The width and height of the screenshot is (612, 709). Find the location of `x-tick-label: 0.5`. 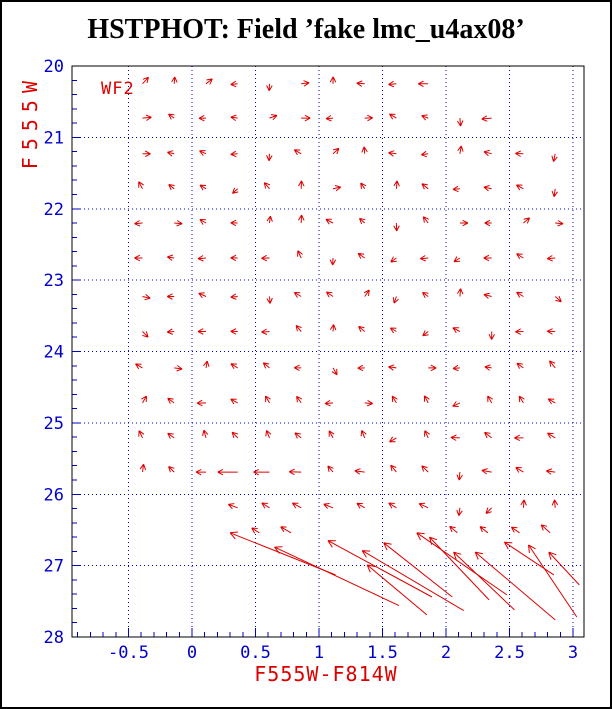

x-tick-label: 0.5 is located at coordinates (255, 653).